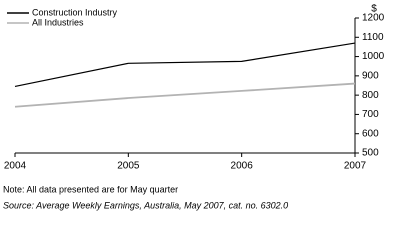 This screenshot has height=240, width=397. I want to click on x-tick-label: 2007, so click(355, 166).